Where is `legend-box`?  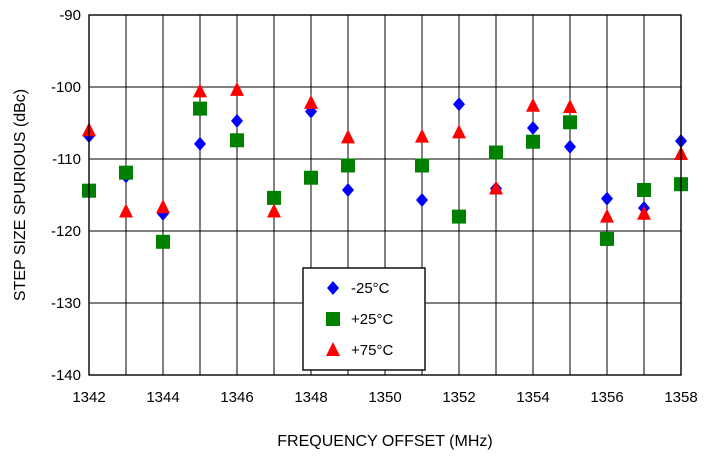
legend-box is located at coordinates (364, 319).